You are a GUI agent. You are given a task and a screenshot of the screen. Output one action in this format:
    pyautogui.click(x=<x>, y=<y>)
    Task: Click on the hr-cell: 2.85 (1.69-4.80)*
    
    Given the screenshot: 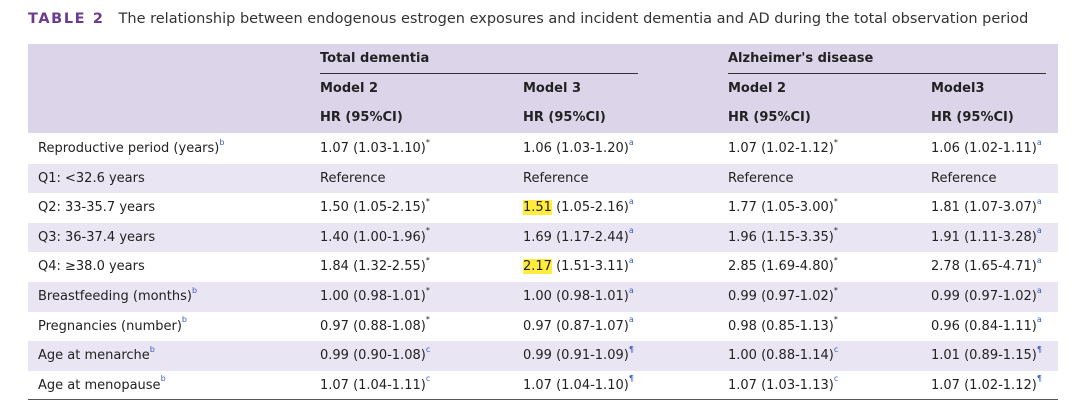 What is the action you would take?
    pyautogui.click(x=783, y=267)
    